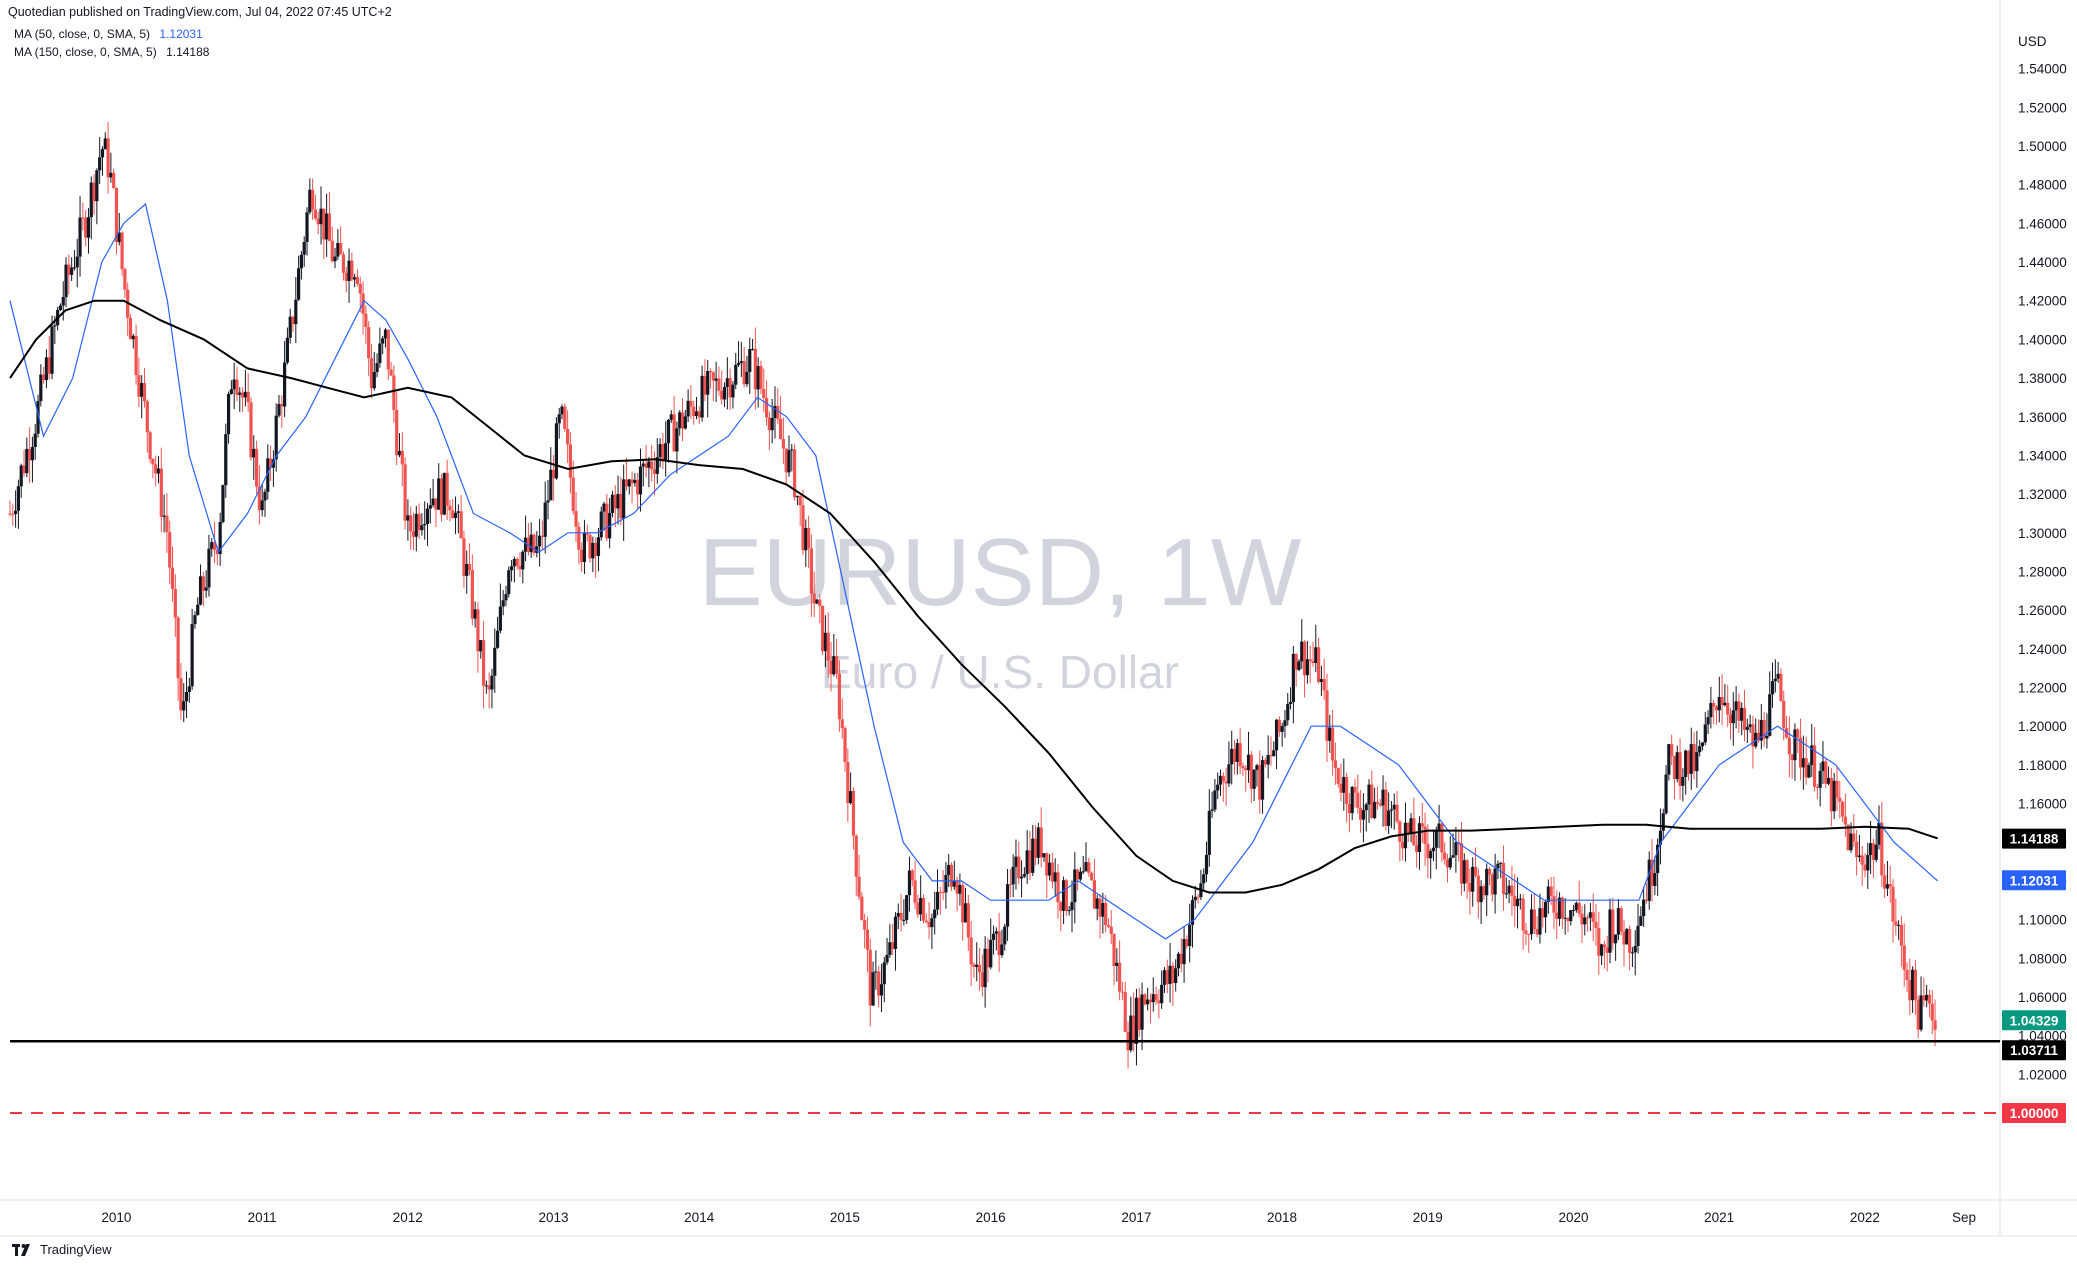  I want to click on y-tick-label: 1.42000, so click(2042, 301).